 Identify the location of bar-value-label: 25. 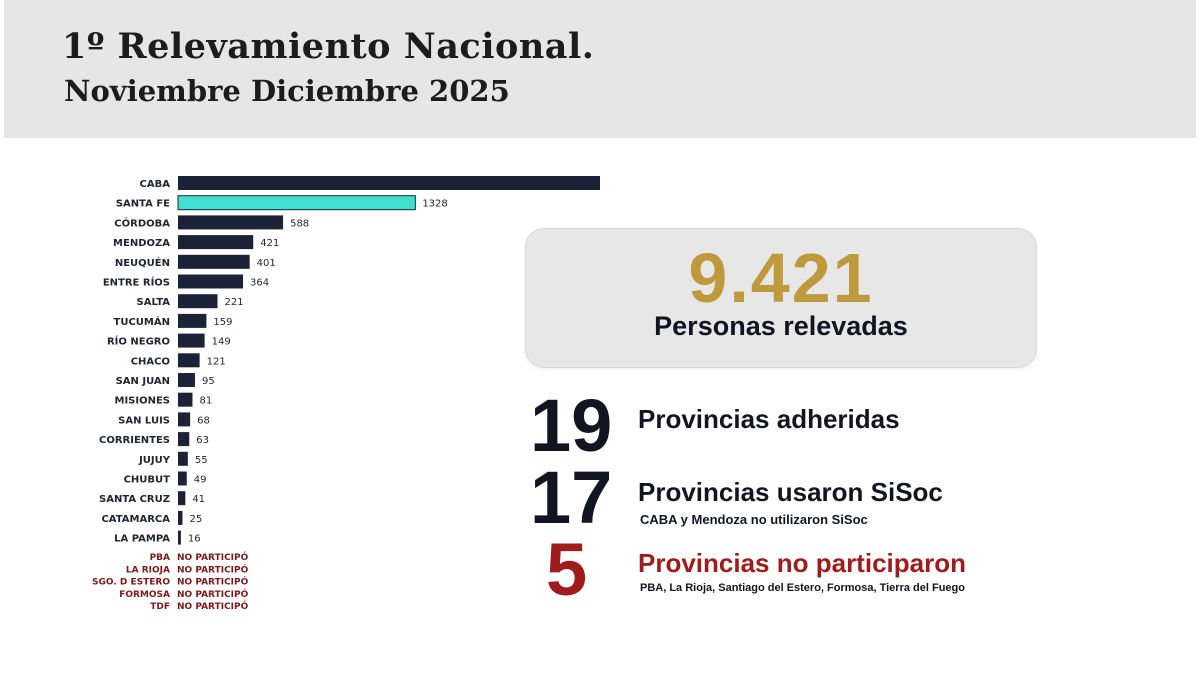
(195, 519).